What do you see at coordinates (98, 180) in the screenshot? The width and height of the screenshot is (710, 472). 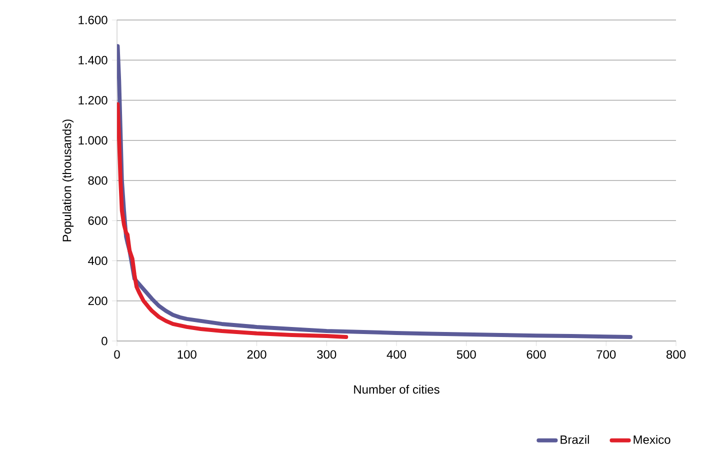 I see `y-tick-label: 800` at bounding box center [98, 180].